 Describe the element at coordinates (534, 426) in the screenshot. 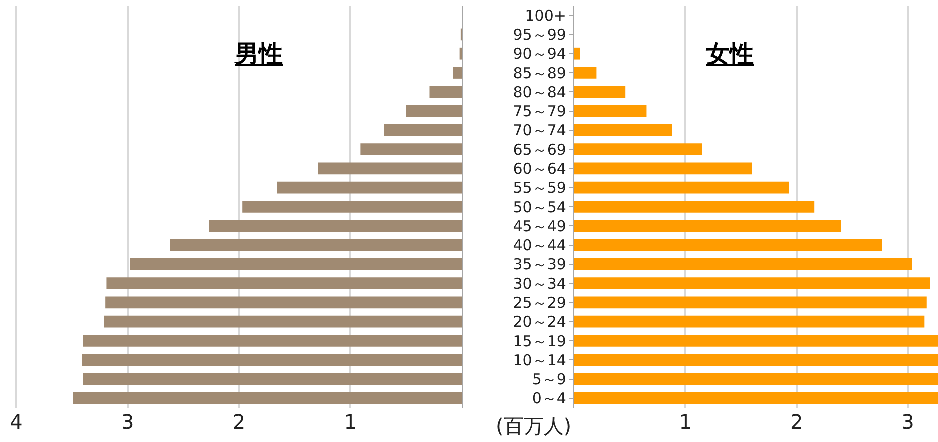

I see `x-axis-title: (百万人)` at that location.